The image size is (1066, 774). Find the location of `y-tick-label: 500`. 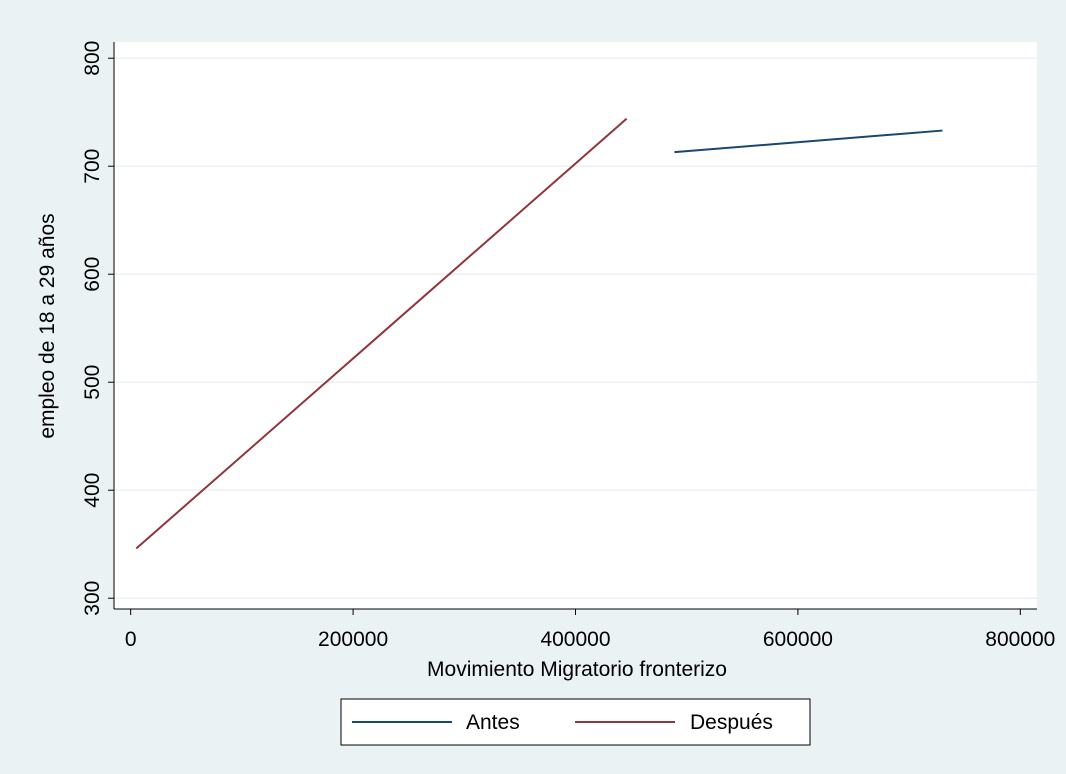

y-tick-label: 500 is located at coordinates (92, 382).